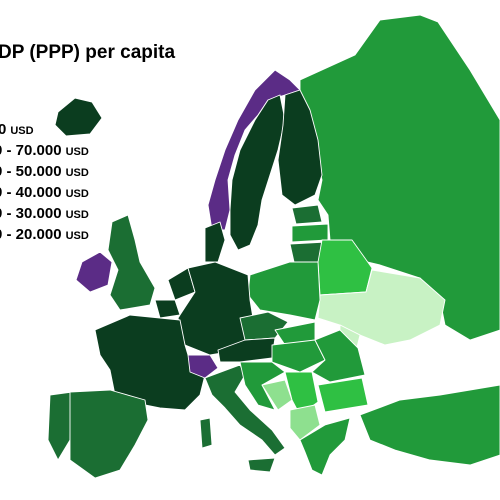 The width and height of the screenshot is (500, 500). I want to click on legend-item: 0 - 30.000 USD, so click(44, 215).